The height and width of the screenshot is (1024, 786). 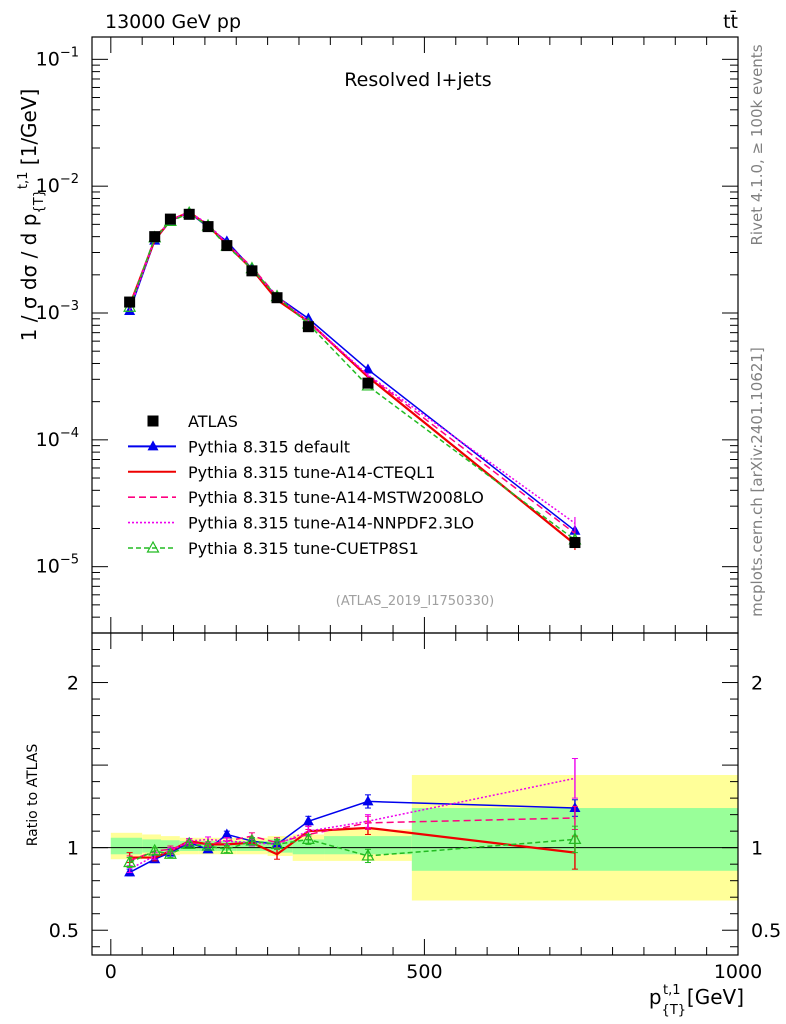 I want to click on ratio-tick-label-right: 0.5, so click(x=766, y=931).